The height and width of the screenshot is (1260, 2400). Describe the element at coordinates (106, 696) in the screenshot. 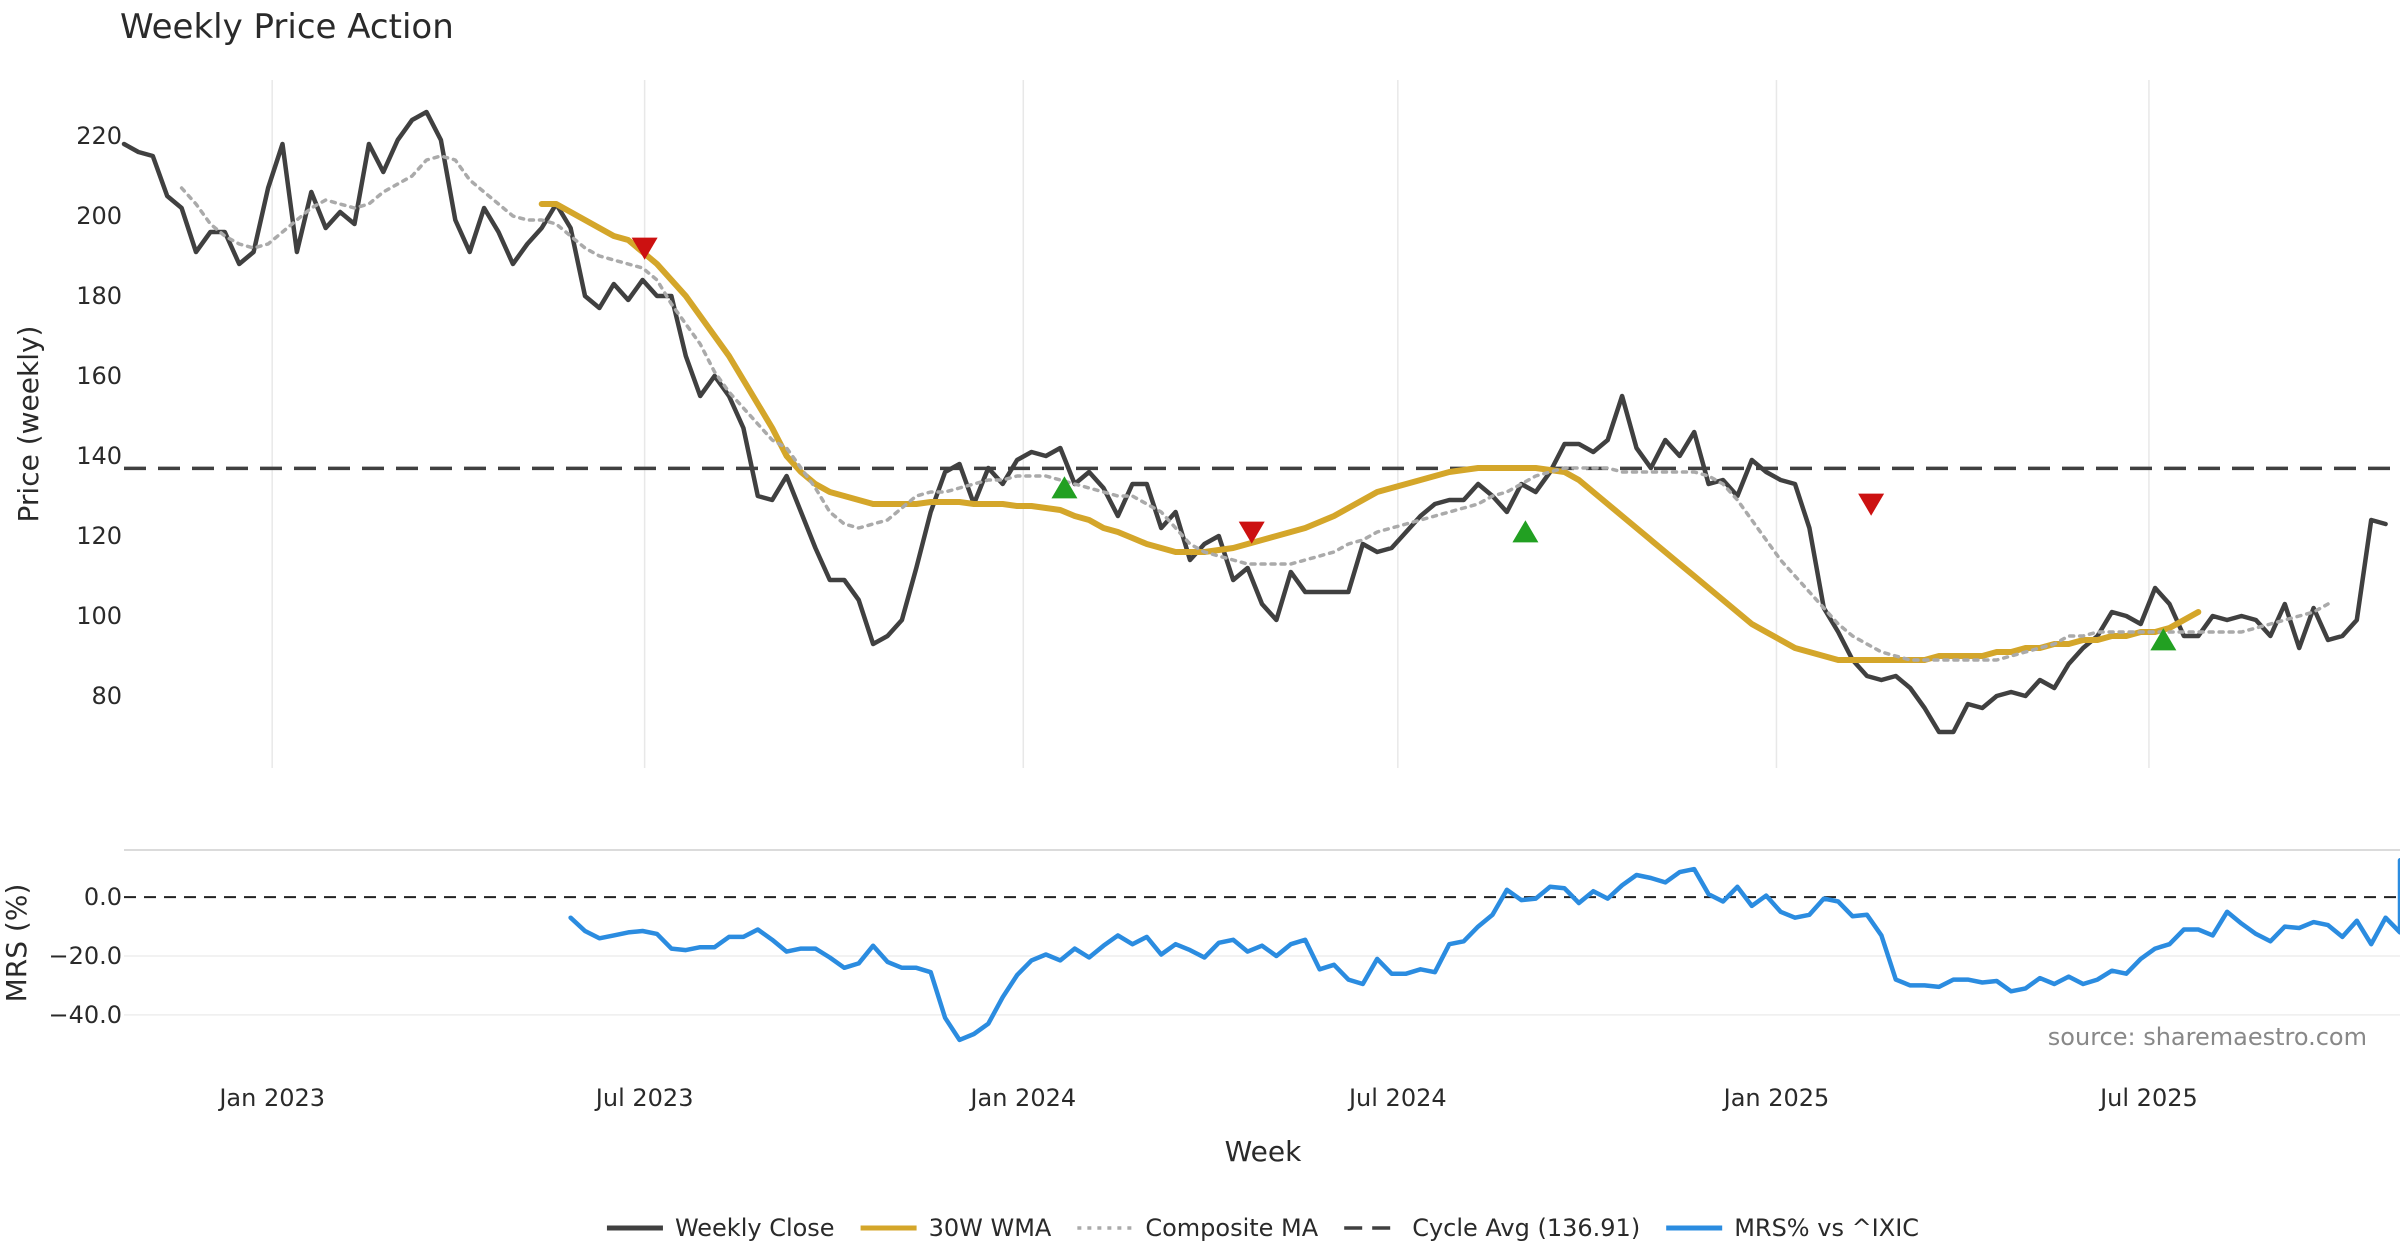

I see `y-tick-label-upper: 80` at that location.